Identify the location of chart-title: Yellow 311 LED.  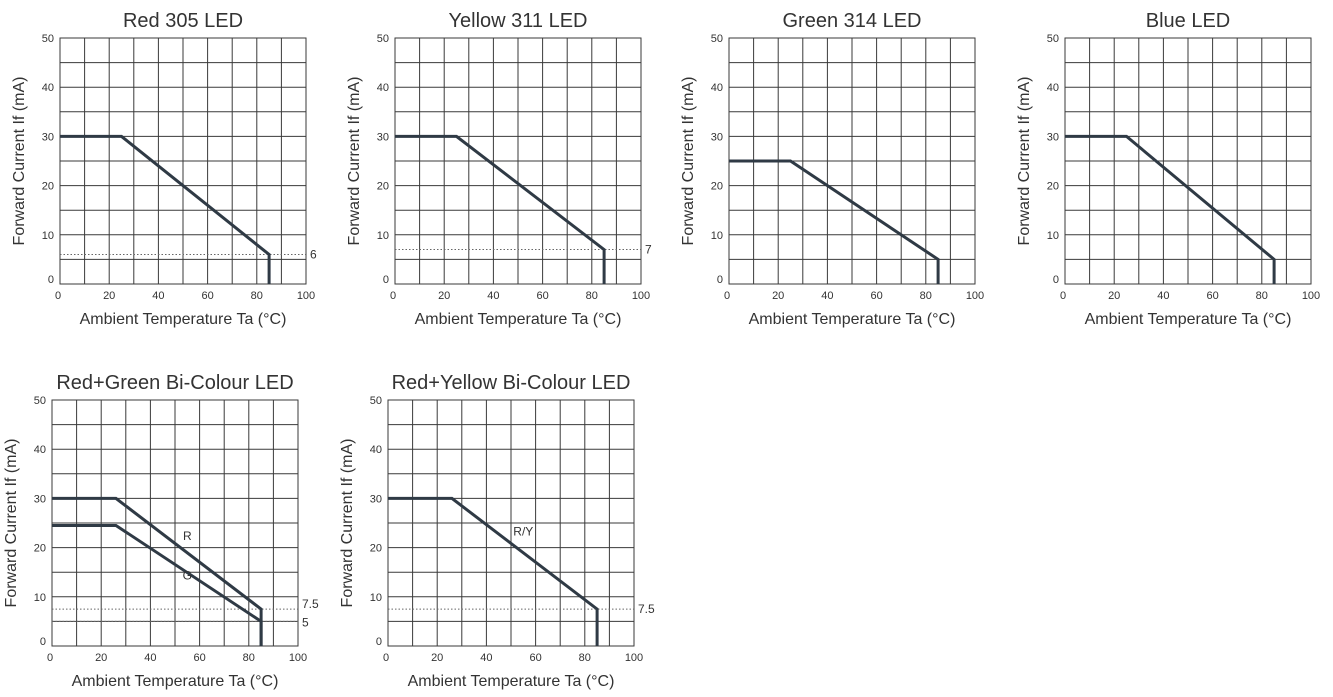
(518, 21).